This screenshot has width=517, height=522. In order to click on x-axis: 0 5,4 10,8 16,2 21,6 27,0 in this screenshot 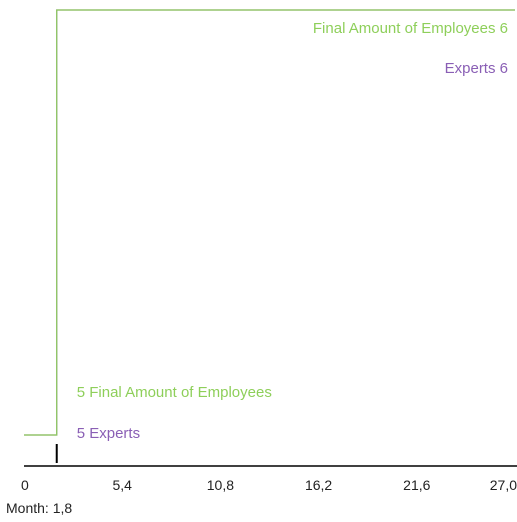, I will do `click(269, 468)`.